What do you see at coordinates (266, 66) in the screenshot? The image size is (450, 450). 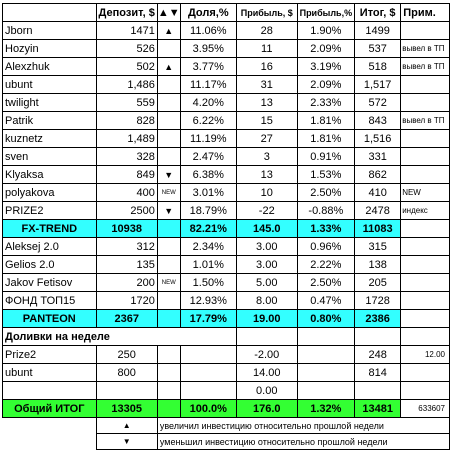 I see `profit-value: 16` at bounding box center [266, 66].